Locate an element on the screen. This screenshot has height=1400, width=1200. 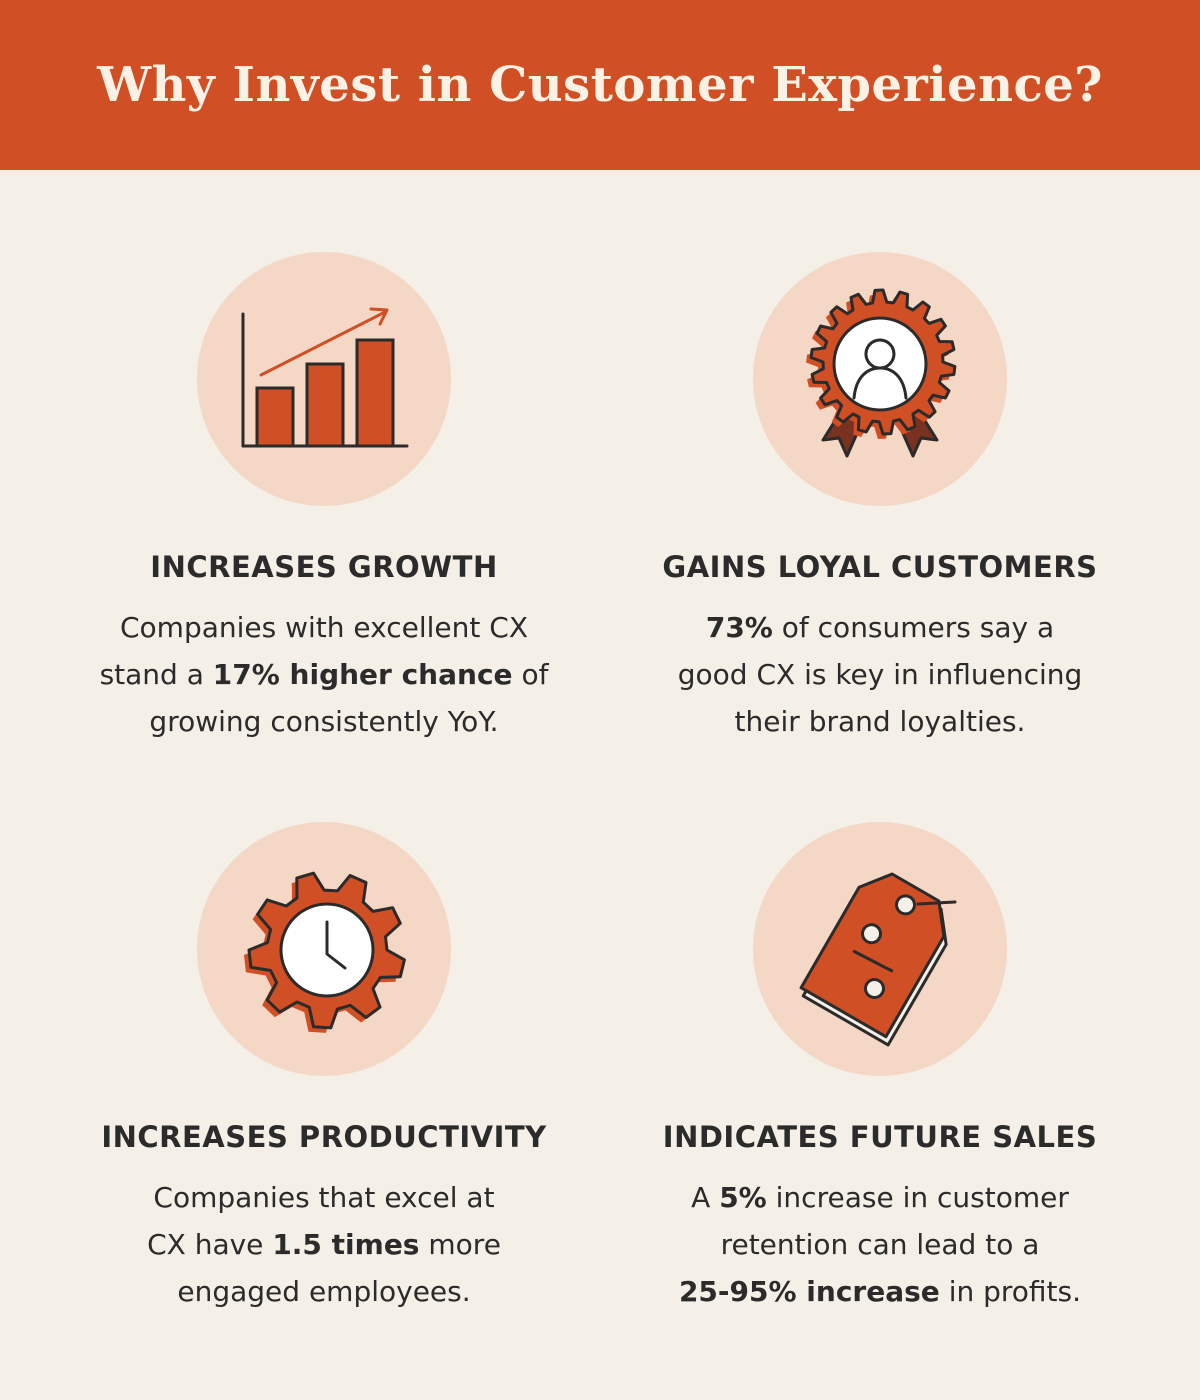
description-line: A 5% increase in customer is located at coordinates (880, 1197).